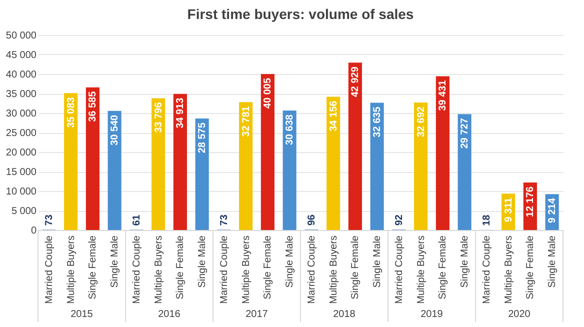 This screenshot has height=327, width=584. I want to click on y-tick-label: 5 000, so click(24, 211).